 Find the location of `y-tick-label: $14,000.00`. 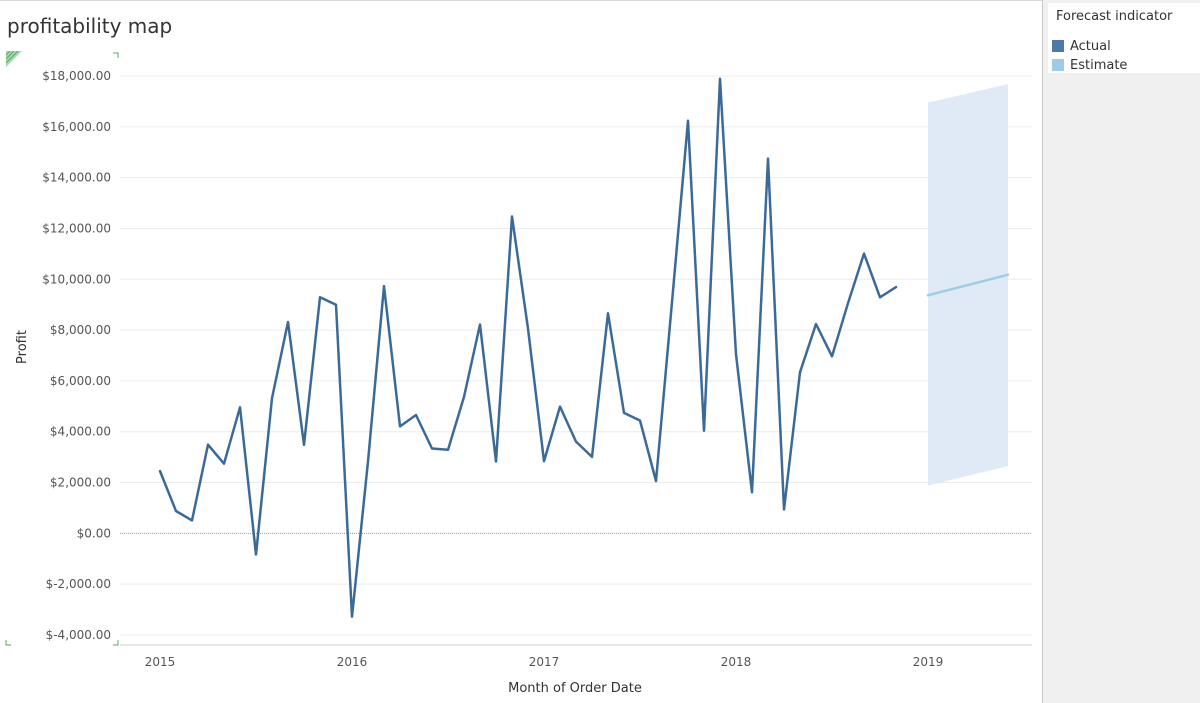

y-tick-label: $14,000.00 is located at coordinates (76, 178).